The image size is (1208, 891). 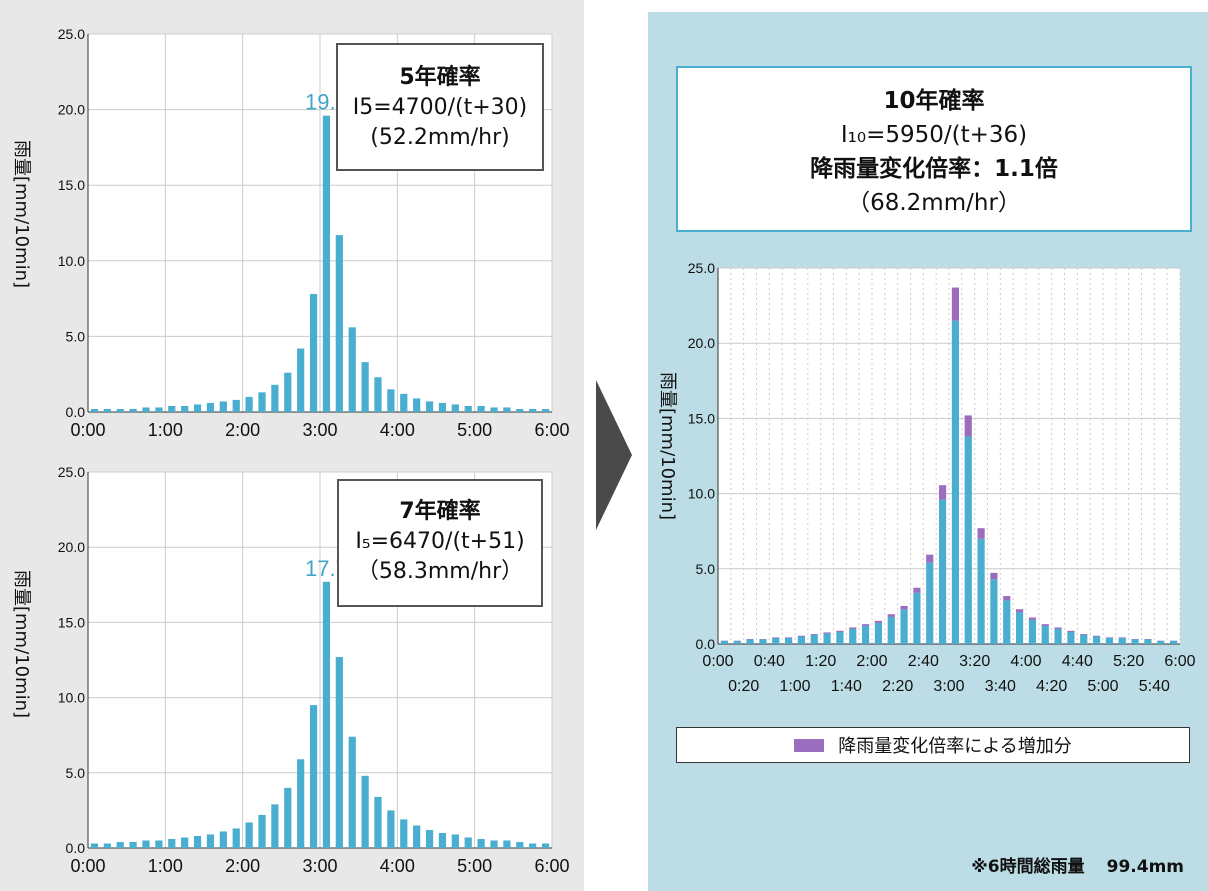 What do you see at coordinates (440, 137) in the screenshot?
I see `hourly-intensity: (52.2mm/hr)` at bounding box center [440, 137].